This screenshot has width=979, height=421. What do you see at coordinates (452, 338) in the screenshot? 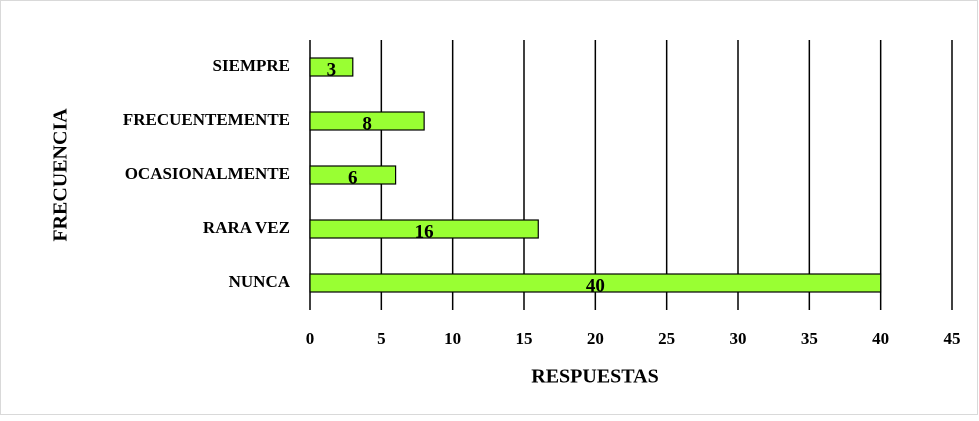
I see `x-tick-label: 10` at bounding box center [452, 338].